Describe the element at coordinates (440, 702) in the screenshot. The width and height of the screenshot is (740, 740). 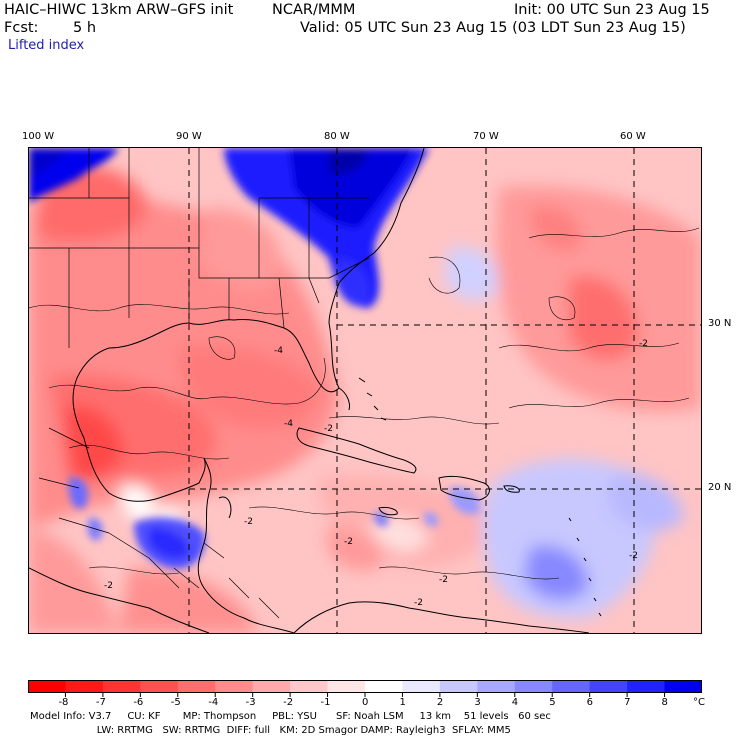
I see `colorbar-tick-label: 2` at that location.